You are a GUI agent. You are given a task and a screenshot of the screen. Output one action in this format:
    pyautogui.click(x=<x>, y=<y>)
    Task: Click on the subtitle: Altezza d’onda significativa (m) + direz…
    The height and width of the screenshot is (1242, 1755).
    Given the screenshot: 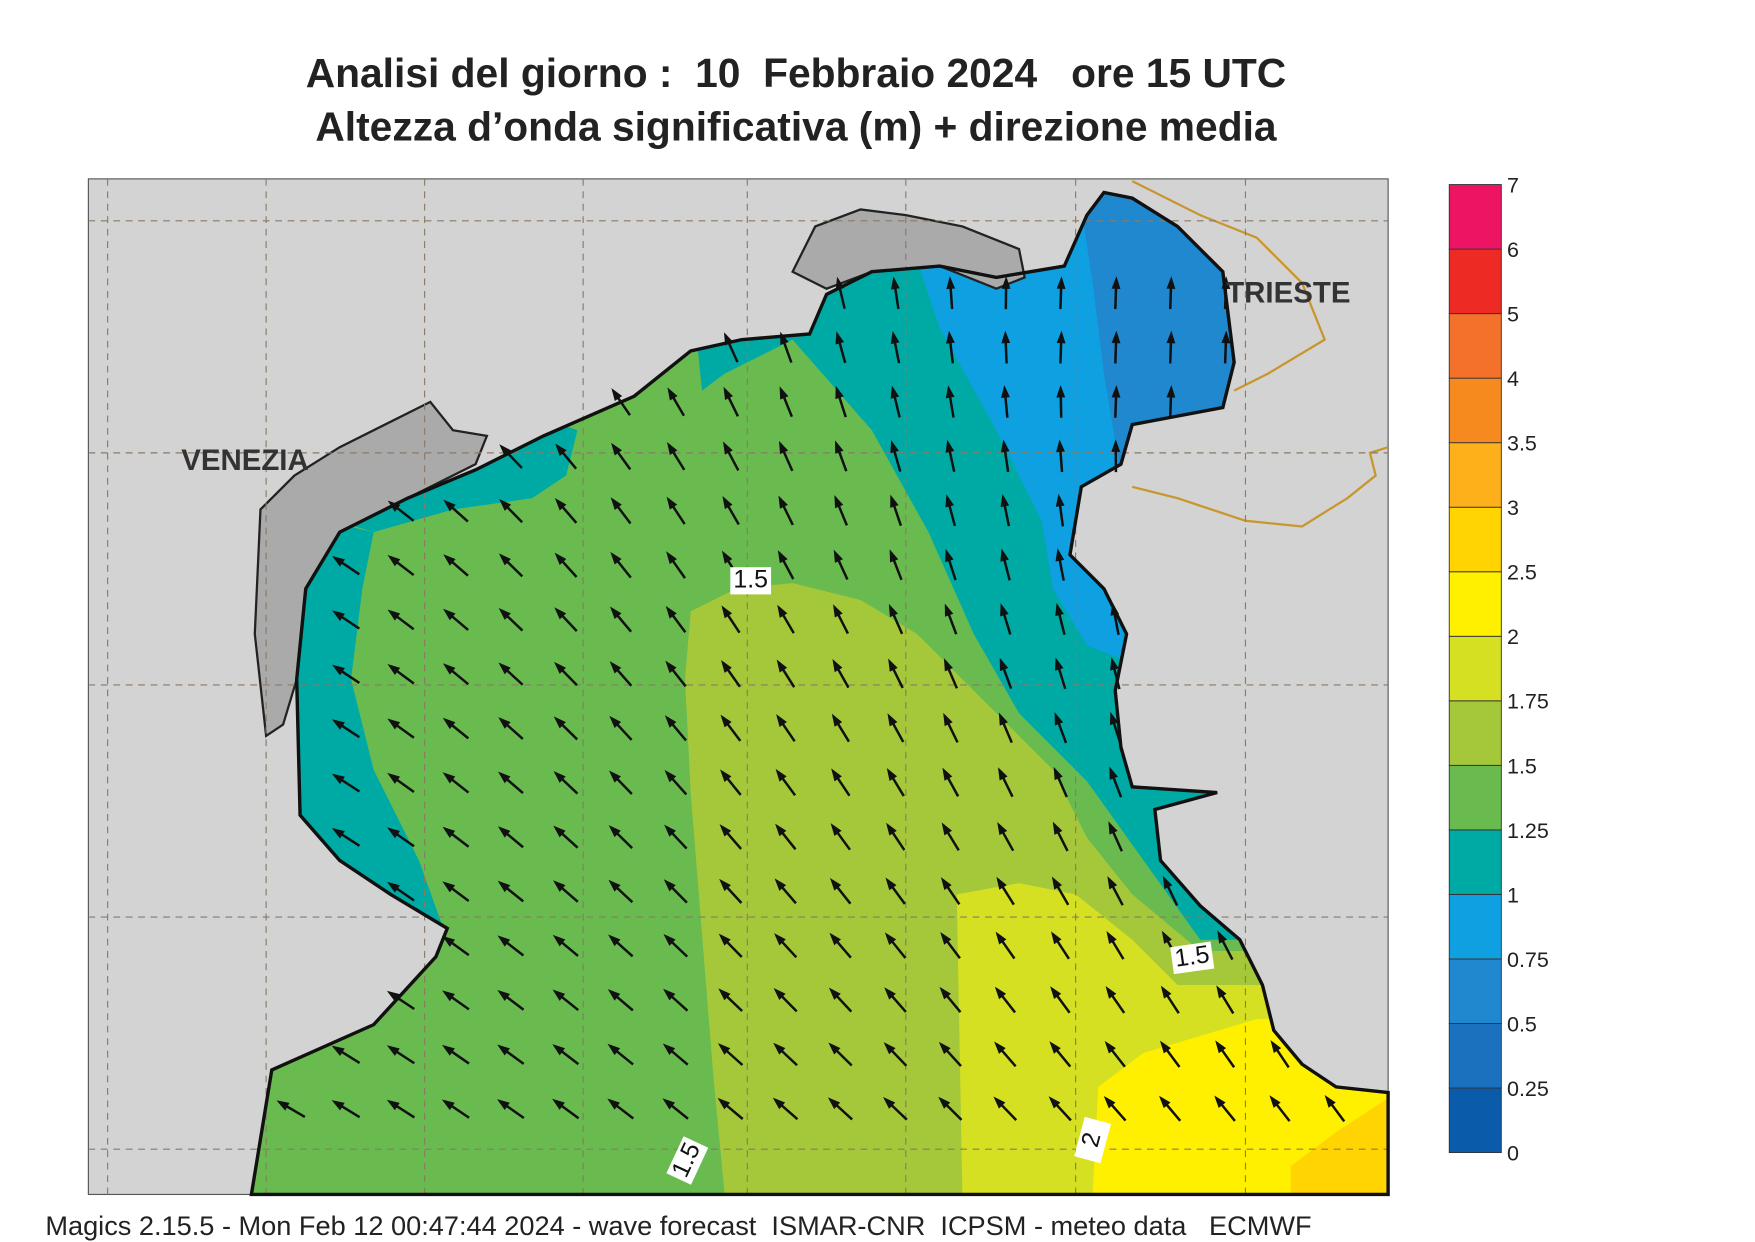 What is the action you would take?
    pyautogui.click(x=796, y=126)
    